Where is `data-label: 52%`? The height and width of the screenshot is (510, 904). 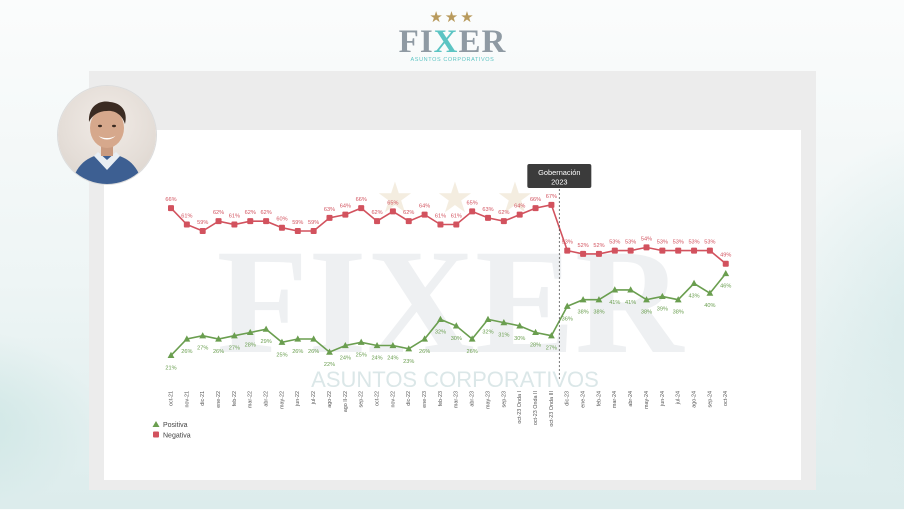 data-label: 52% is located at coordinates (598, 246).